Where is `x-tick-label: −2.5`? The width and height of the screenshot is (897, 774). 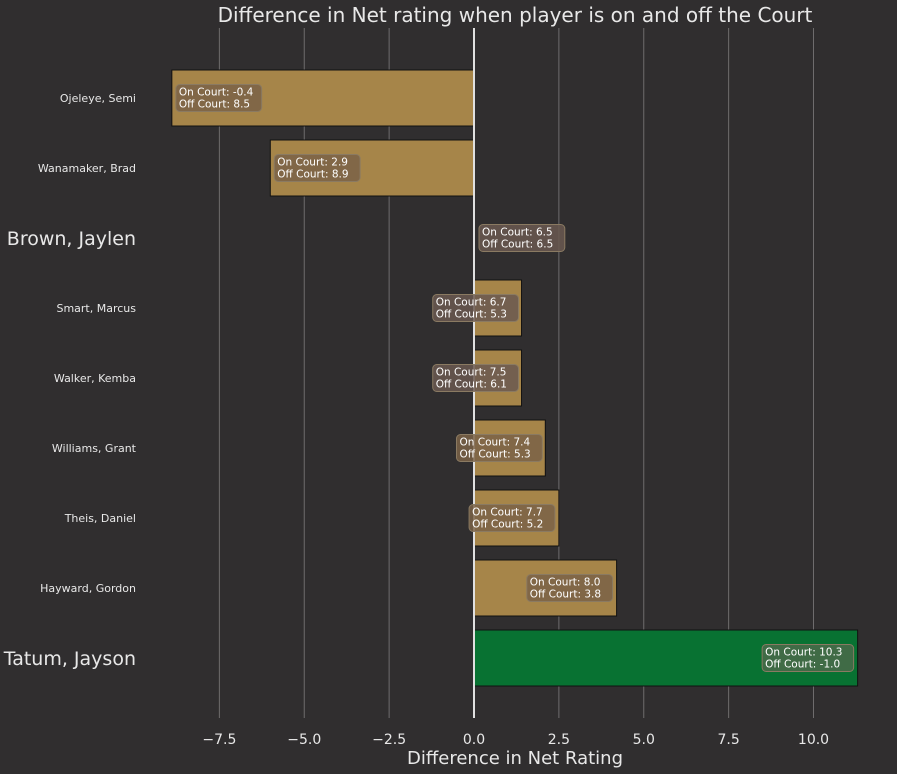
x-tick-label: −2.5 is located at coordinates (389, 740).